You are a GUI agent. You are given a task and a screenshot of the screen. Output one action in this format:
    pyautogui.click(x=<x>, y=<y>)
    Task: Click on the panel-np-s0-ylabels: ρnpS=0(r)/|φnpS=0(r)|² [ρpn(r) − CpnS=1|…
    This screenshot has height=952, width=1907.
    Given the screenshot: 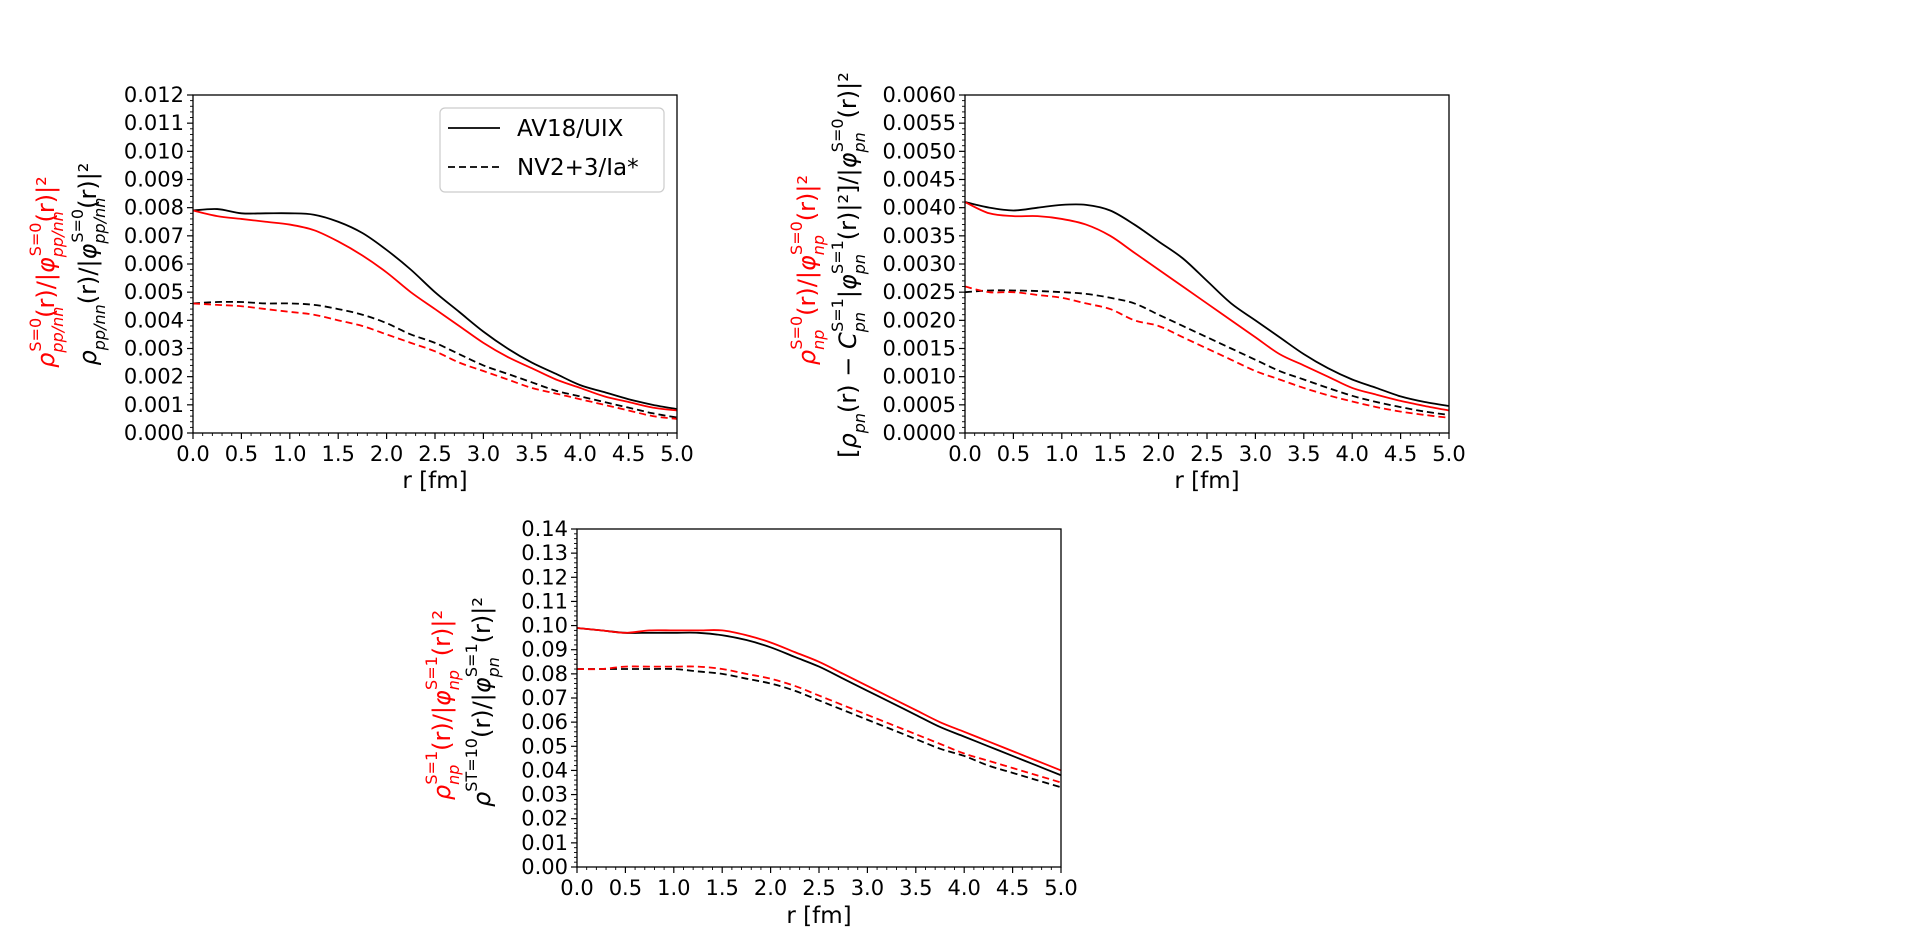 What is the action you would take?
    pyautogui.click(x=828, y=265)
    